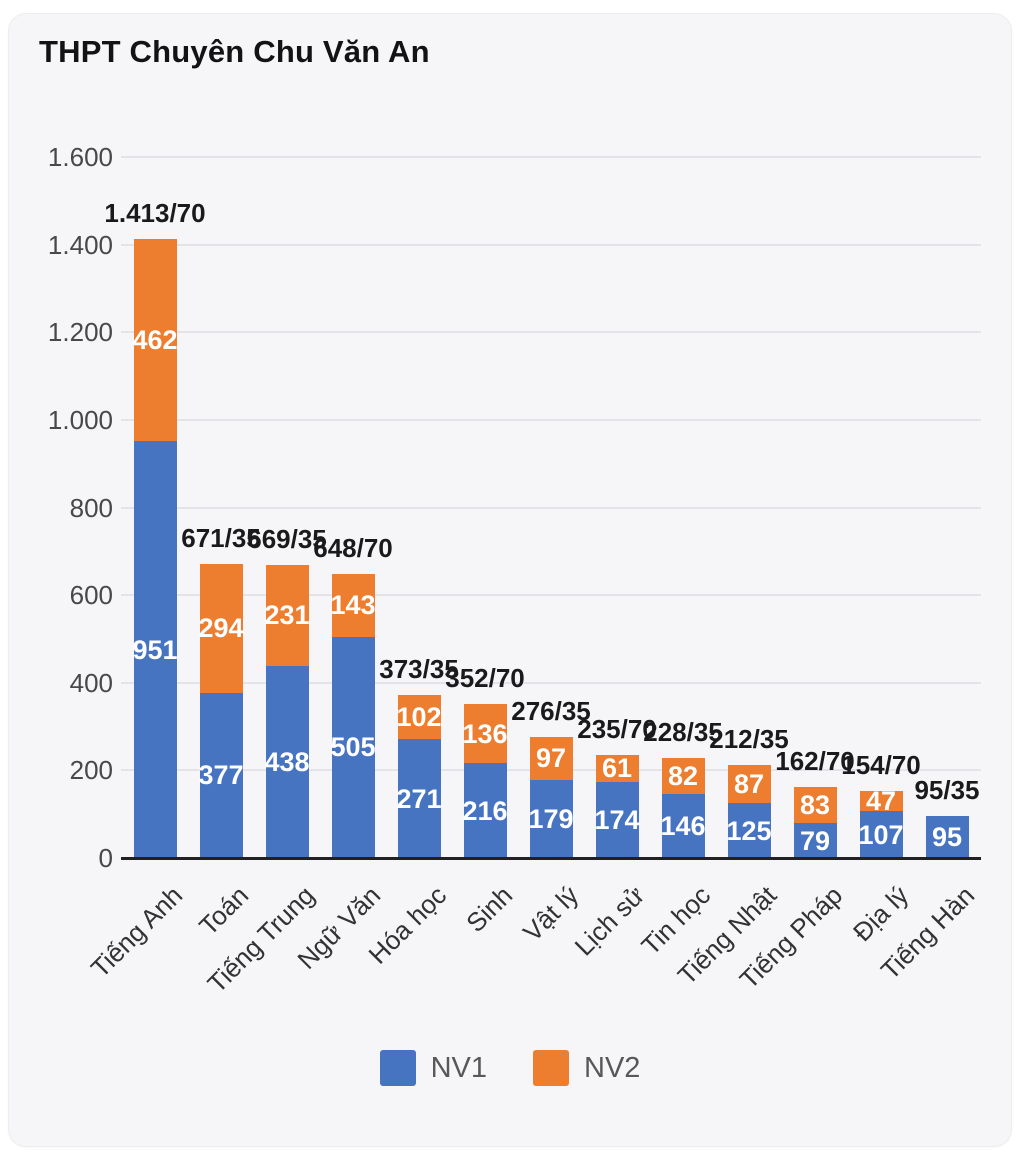 The height and width of the screenshot is (1161, 1020). I want to click on y-axis-tick-label: 1.200, so click(80, 332).